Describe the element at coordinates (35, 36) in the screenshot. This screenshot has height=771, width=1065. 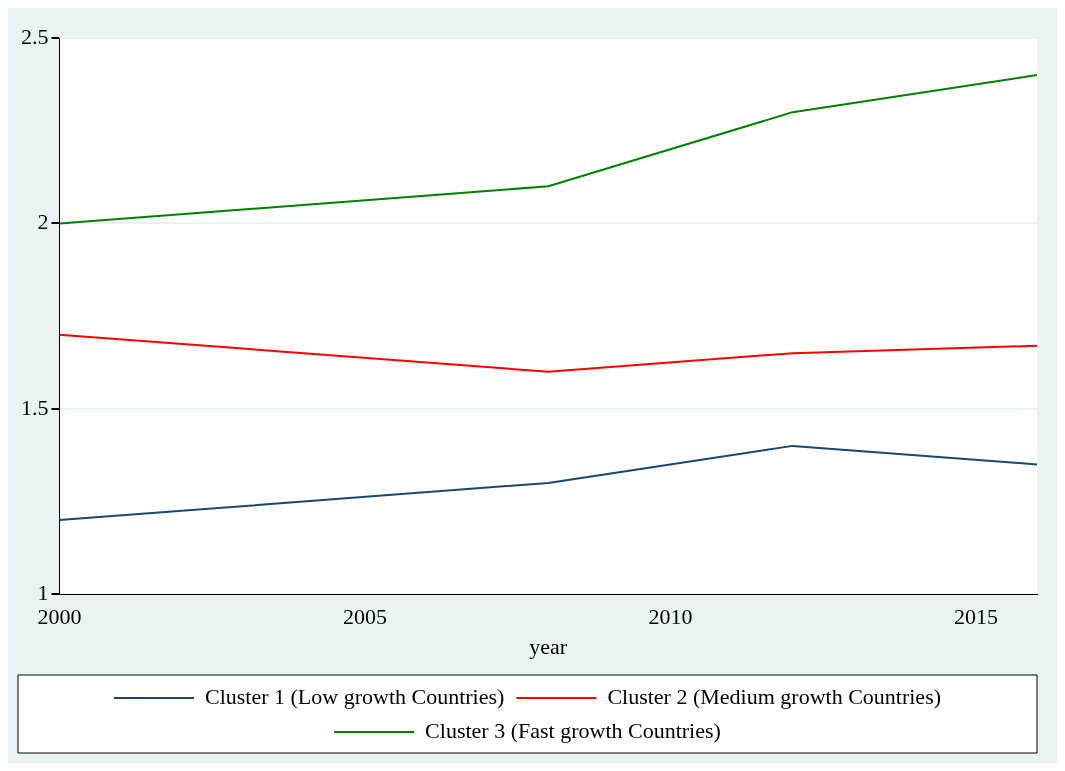
I see `y-tick-label: 2.5` at that location.